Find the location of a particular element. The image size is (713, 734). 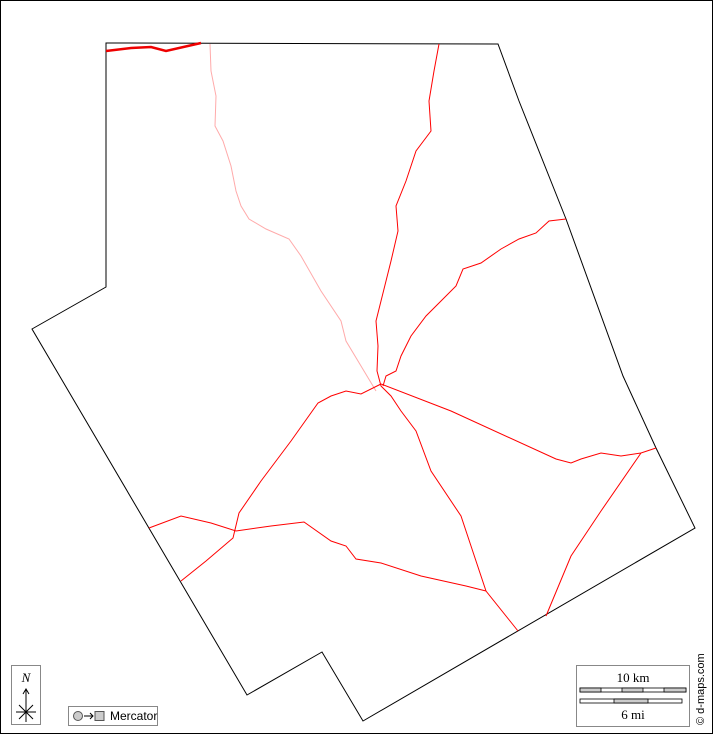

scale-bars is located at coordinates (633, 695).